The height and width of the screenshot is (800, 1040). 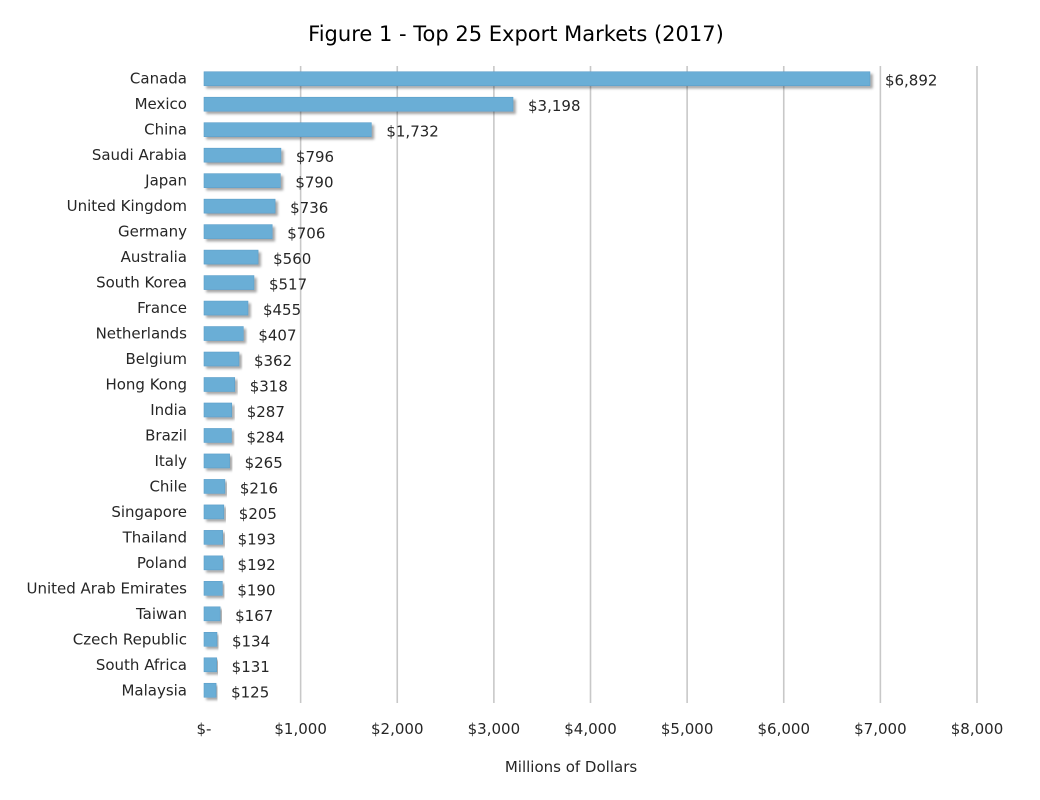 I want to click on category-label: Thailand, so click(x=154, y=537).